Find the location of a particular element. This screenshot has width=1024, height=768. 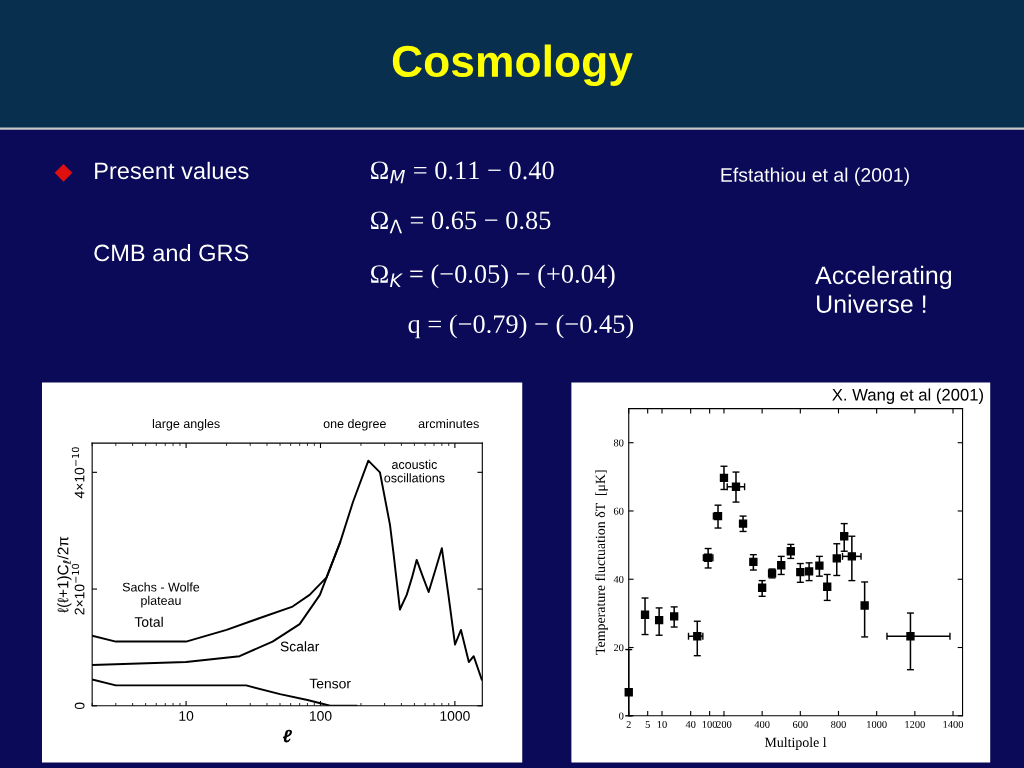

series-label: Total is located at coordinates (148, 621).